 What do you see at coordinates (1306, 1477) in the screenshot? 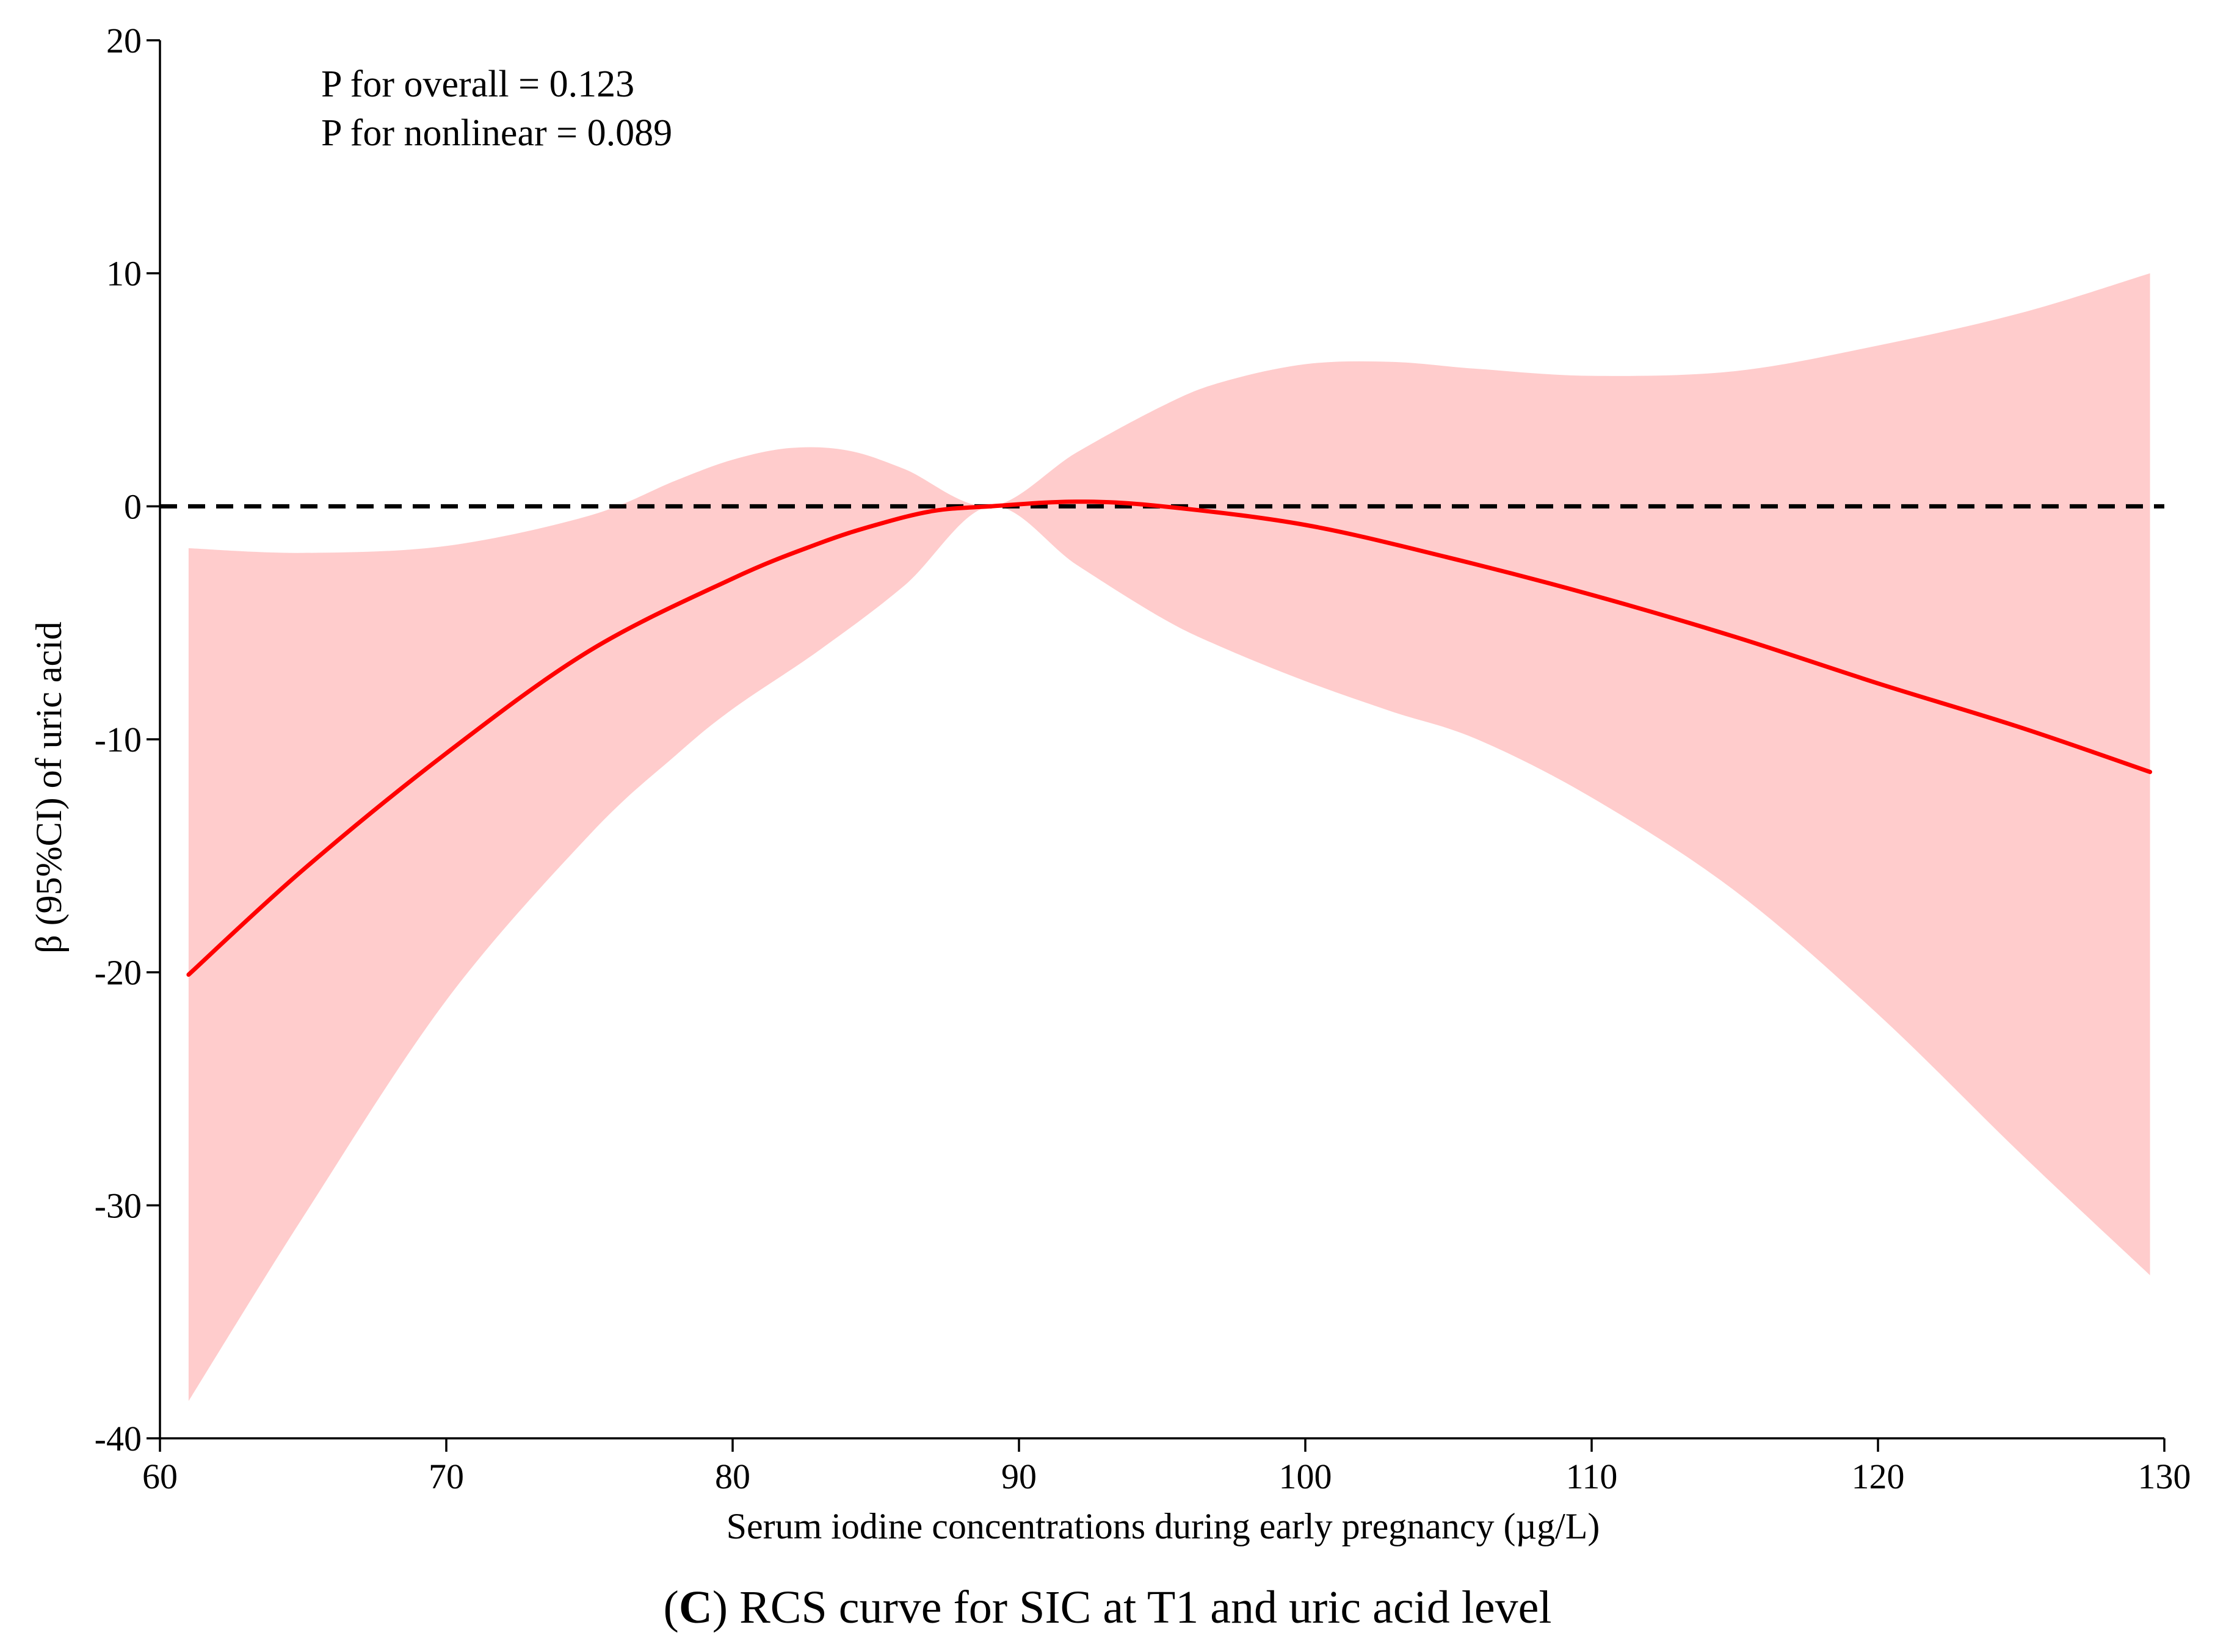
I see `x-tick-label: 100` at bounding box center [1306, 1477].